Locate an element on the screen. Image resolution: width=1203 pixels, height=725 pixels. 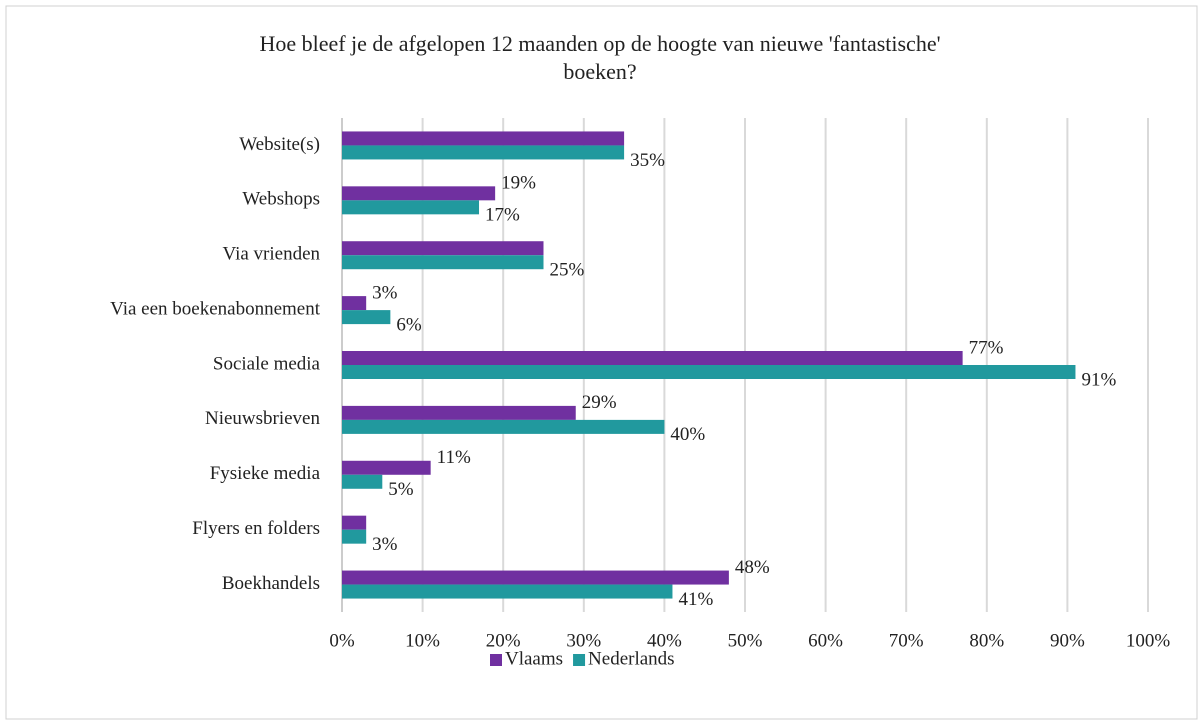
y-tick-label: Via vrienden is located at coordinates (271, 254).